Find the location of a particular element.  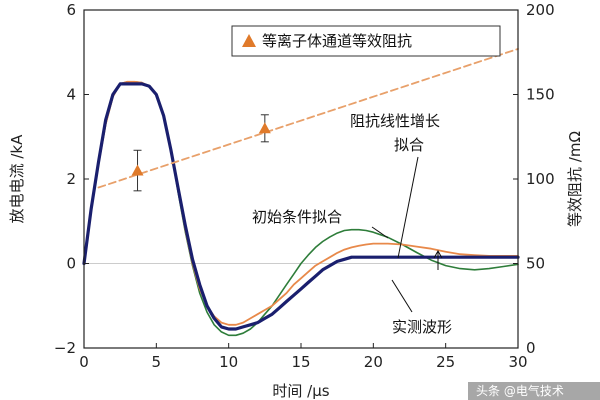

watermark-bg is located at coordinates (534, 391).